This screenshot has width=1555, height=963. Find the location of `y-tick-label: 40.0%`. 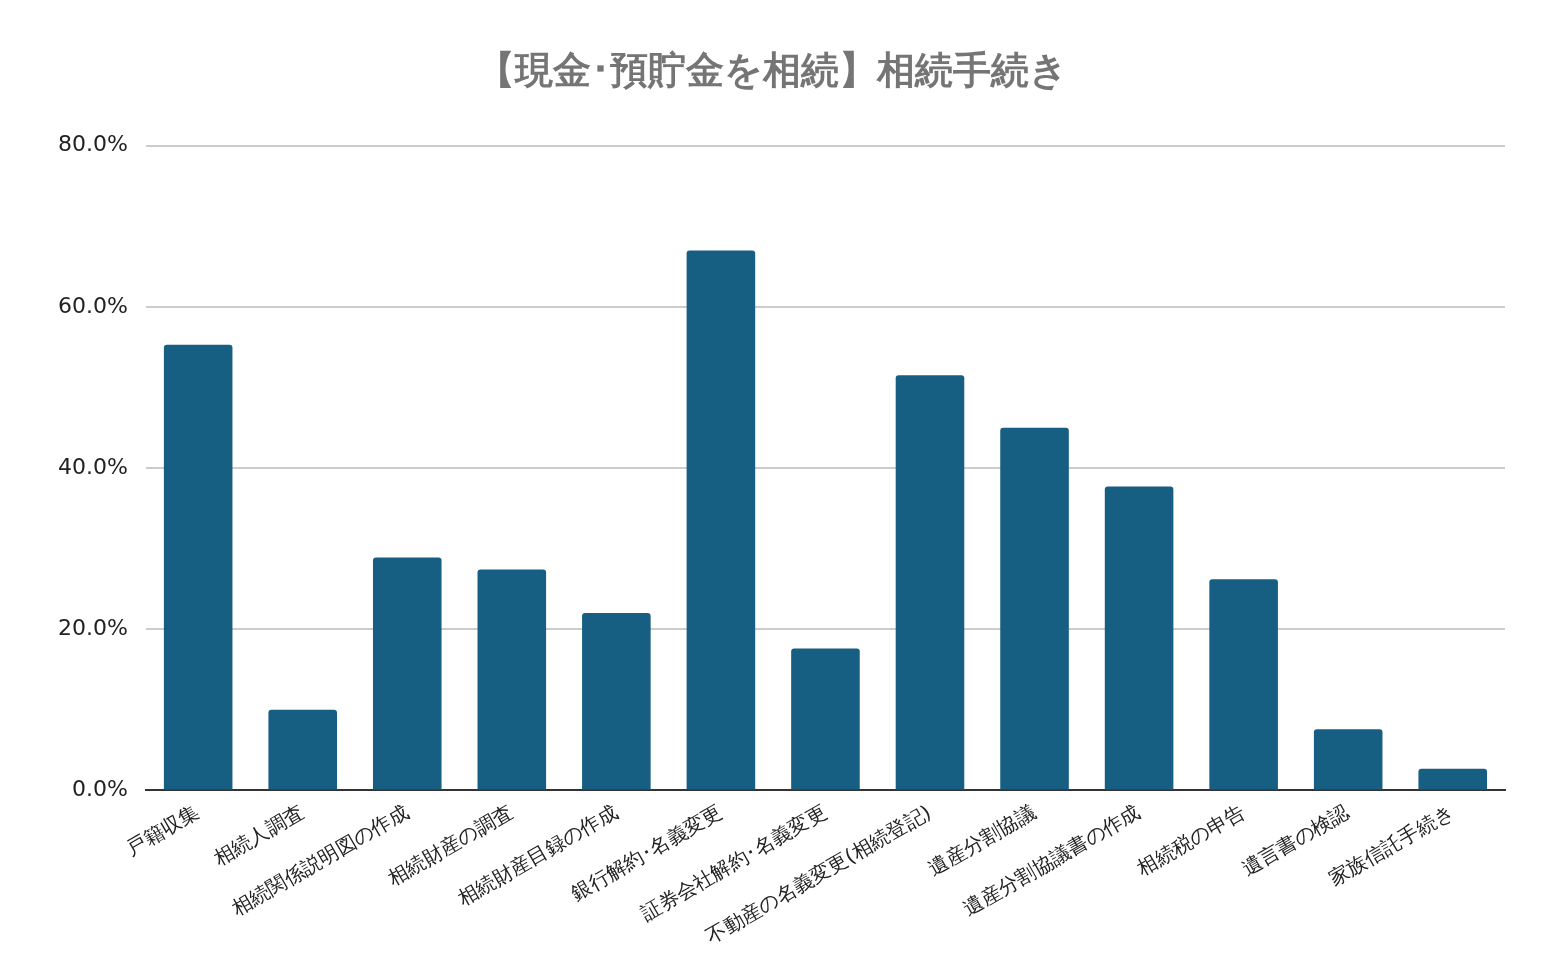

y-tick-label: 40.0% is located at coordinates (93, 466).